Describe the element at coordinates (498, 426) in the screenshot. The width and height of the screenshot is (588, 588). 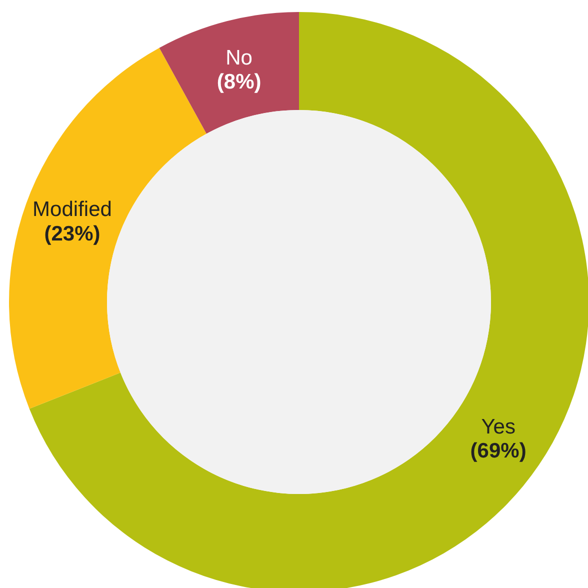
I see `slice-label: Yes` at that location.